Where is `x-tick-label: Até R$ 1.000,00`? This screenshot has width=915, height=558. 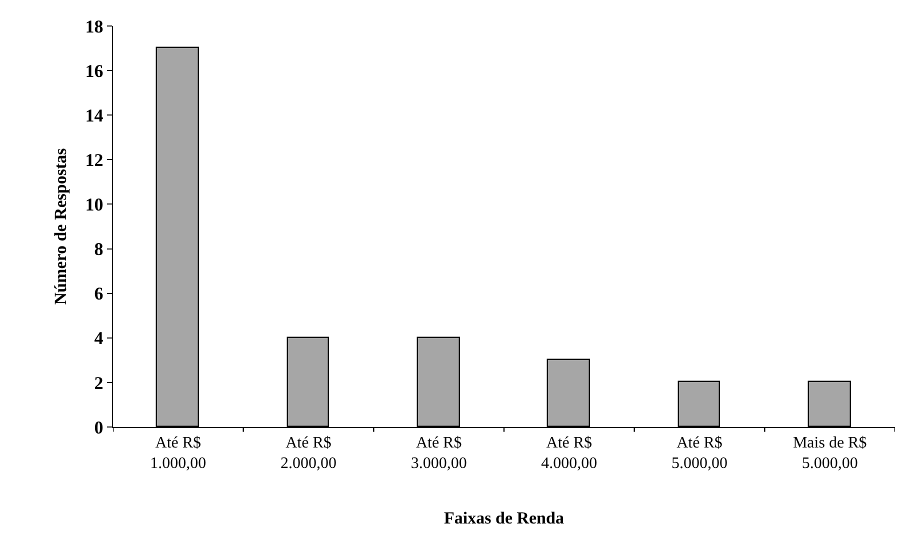 x-tick-label: Até R$ 1.000,00 is located at coordinates (178, 453).